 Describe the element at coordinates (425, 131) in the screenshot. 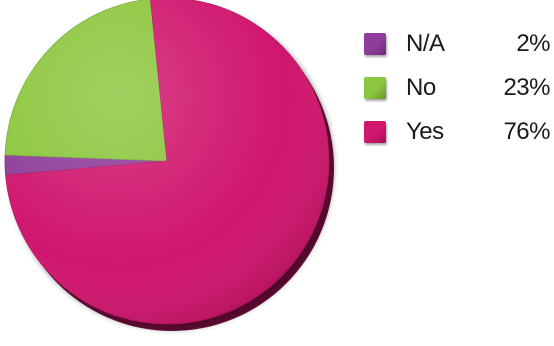

I see `legend-label-yes: Yes` at that location.